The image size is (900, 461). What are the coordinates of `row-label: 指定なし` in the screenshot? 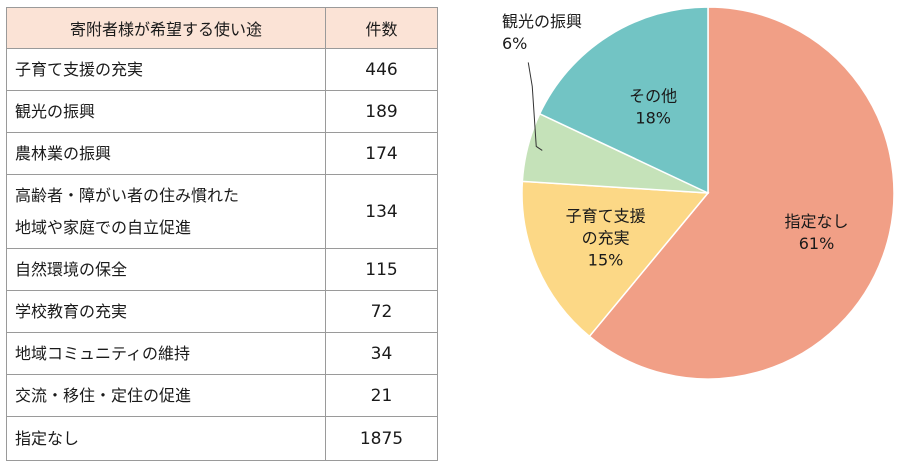 It's located at (166, 438).